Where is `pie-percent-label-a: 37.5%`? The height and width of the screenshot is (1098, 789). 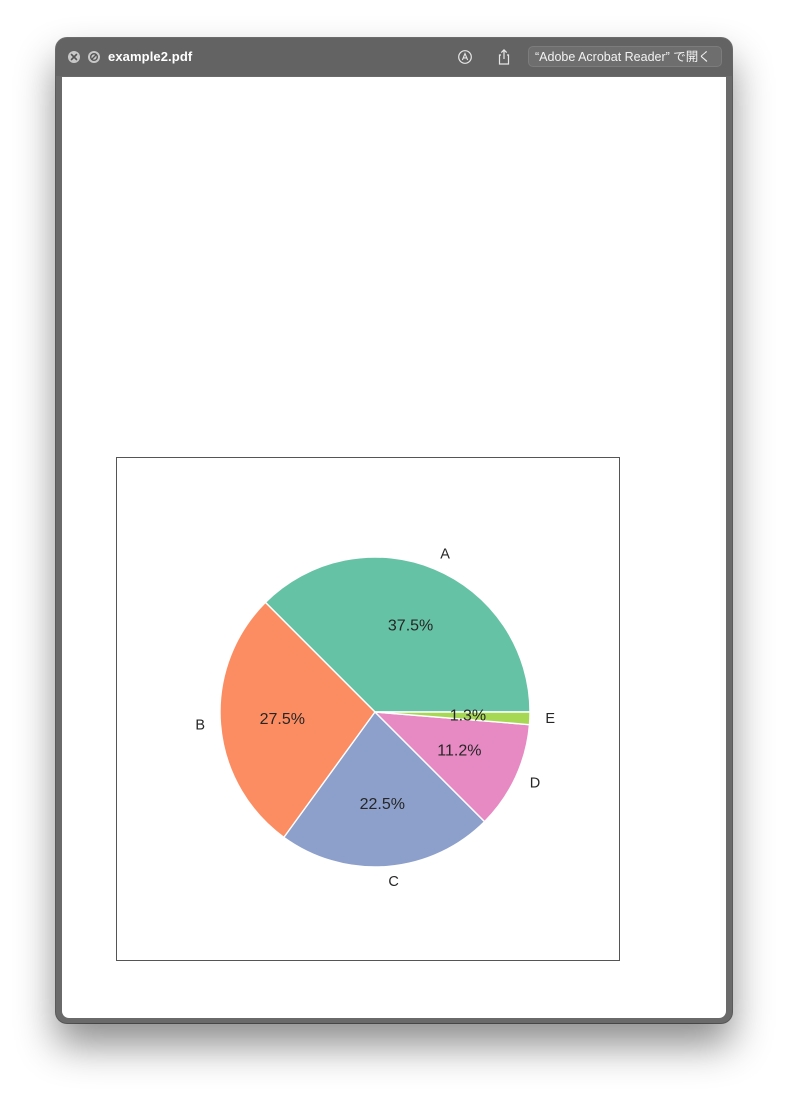
pie-percent-label-a: 37.5% is located at coordinates (410, 626).